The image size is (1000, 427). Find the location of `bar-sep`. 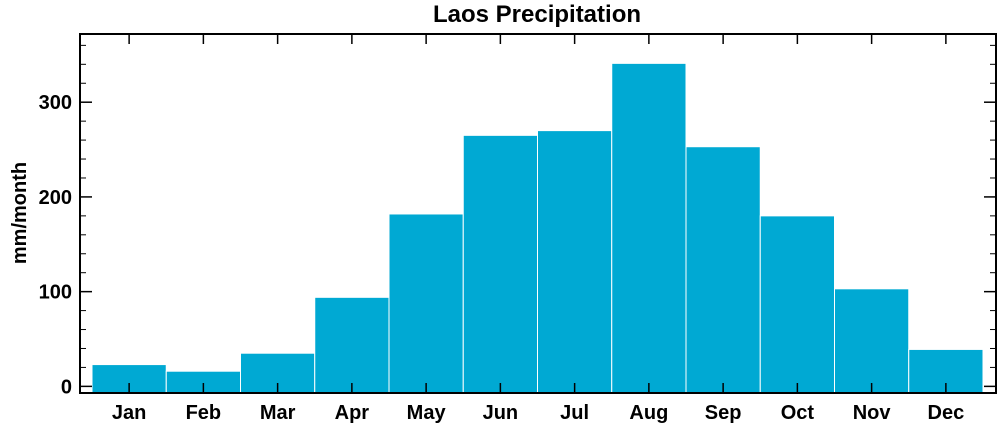

bar-sep is located at coordinates (723, 270).